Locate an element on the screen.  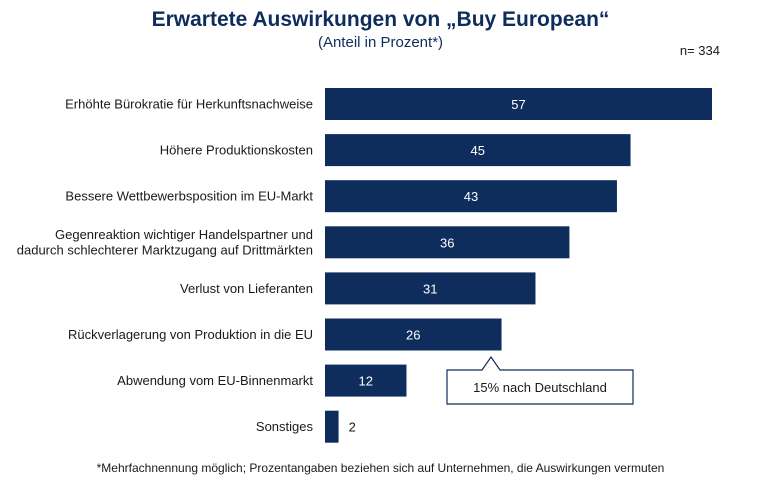
category-label: Bessere Wettbewerbsposition im EU-Markt is located at coordinates (189, 196).